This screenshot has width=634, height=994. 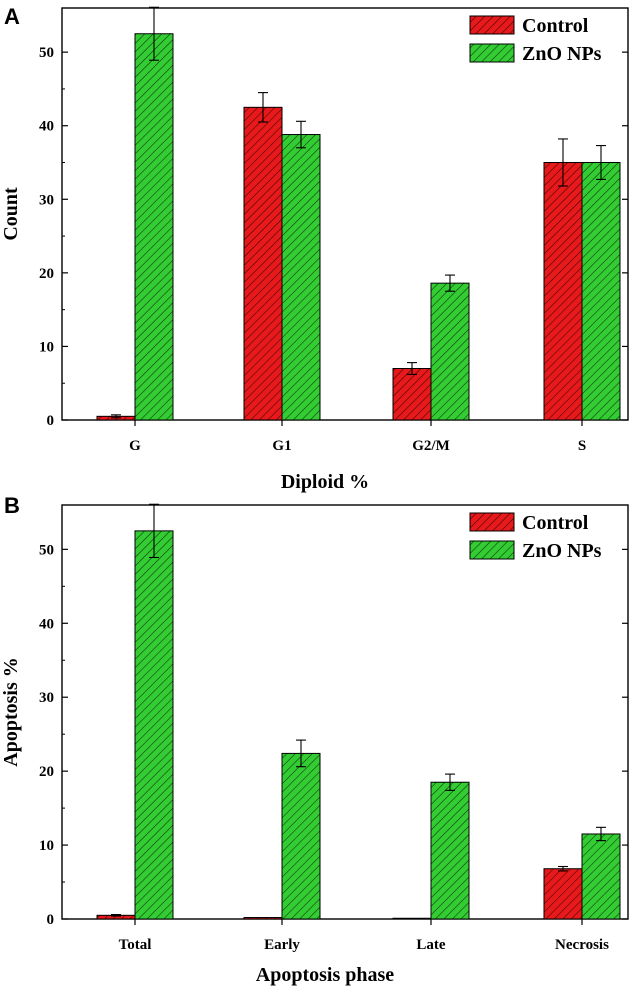 What do you see at coordinates (582, 446) in the screenshot?
I see `x-tick-label-s: S` at bounding box center [582, 446].